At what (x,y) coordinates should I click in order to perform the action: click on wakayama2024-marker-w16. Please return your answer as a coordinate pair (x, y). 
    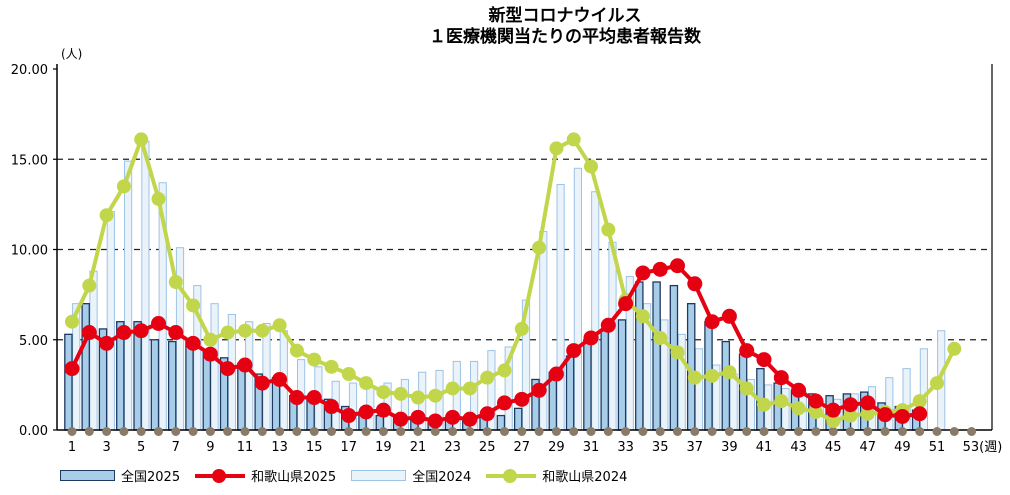
    Looking at the image, I should click on (331, 366).